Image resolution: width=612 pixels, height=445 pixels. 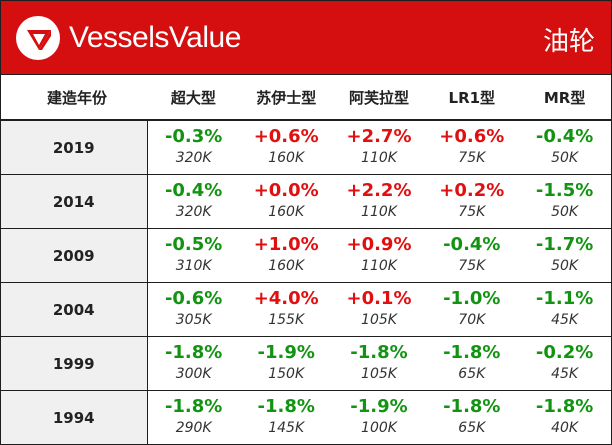 What do you see at coordinates (471, 256) in the screenshot?
I see `value-cell: -0.4% 75K` at bounding box center [471, 256].